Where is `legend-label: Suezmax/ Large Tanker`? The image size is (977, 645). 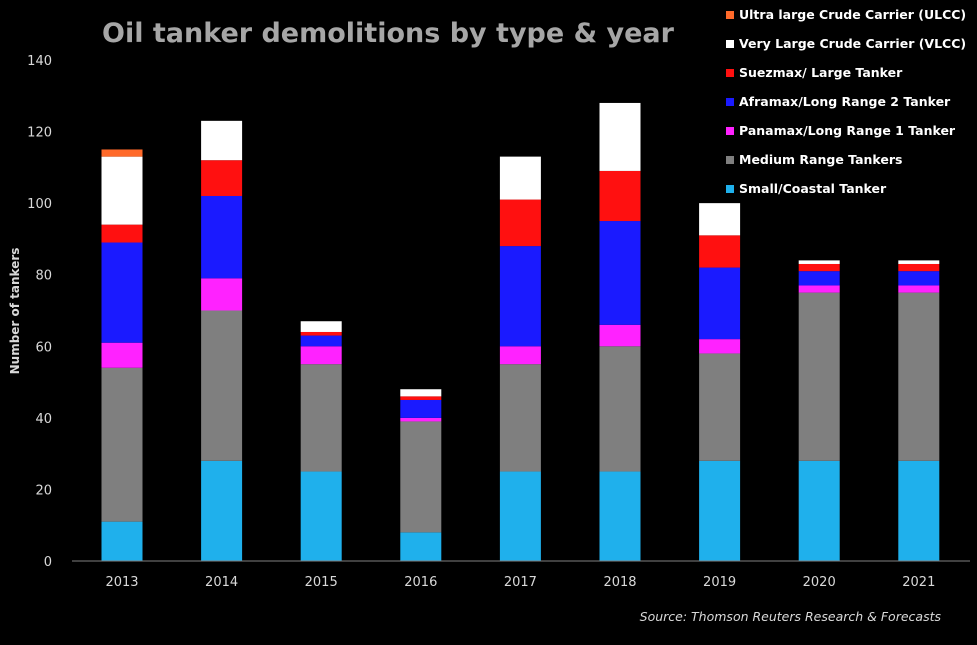 legend-label: Suezmax/ Large Tanker is located at coordinates (821, 72).